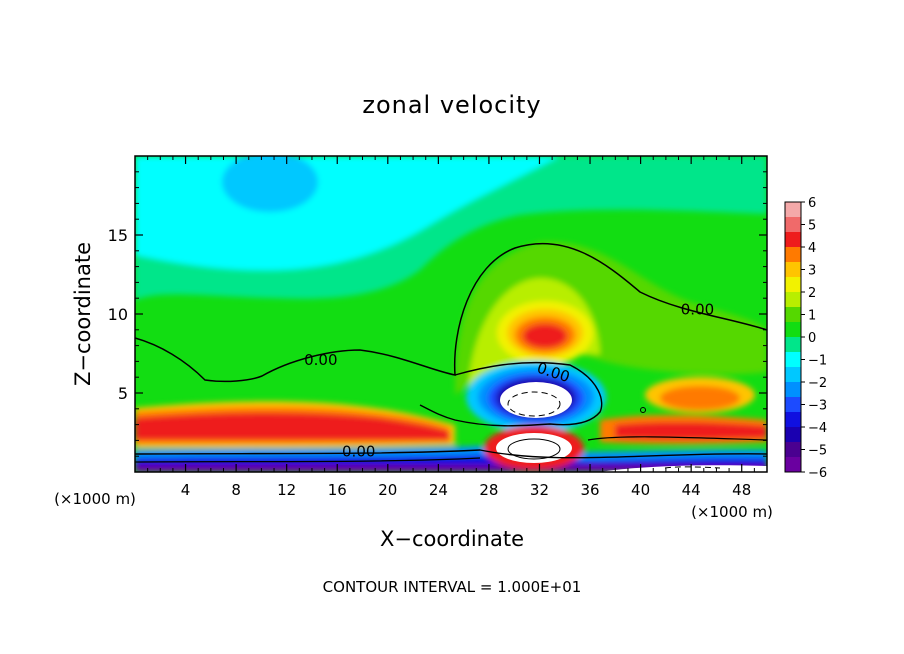 The height and width of the screenshot is (654, 904). What do you see at coordinates (488, 490) in the screenshot?
I see `x-tick-label: 28` at bounding box center [488, 490].